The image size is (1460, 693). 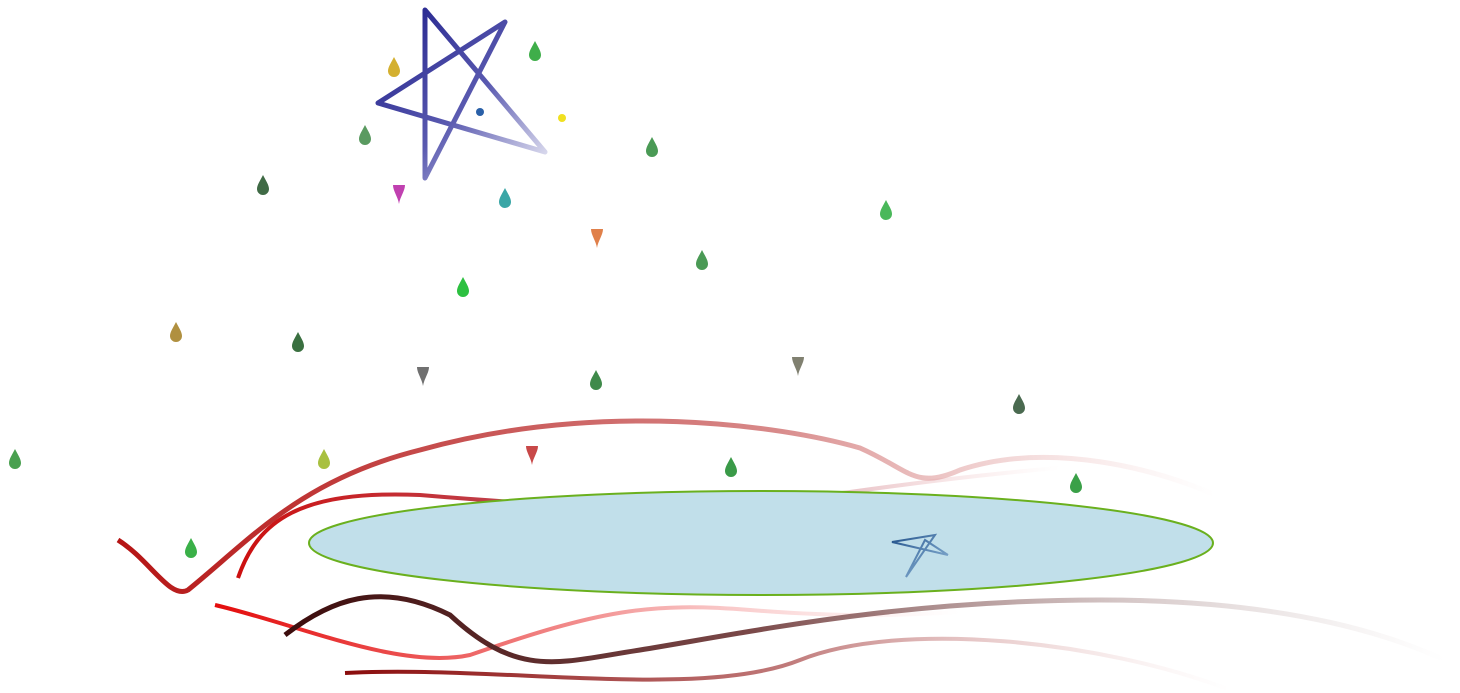 I want to click on small-star, so click(x=920, y=555).